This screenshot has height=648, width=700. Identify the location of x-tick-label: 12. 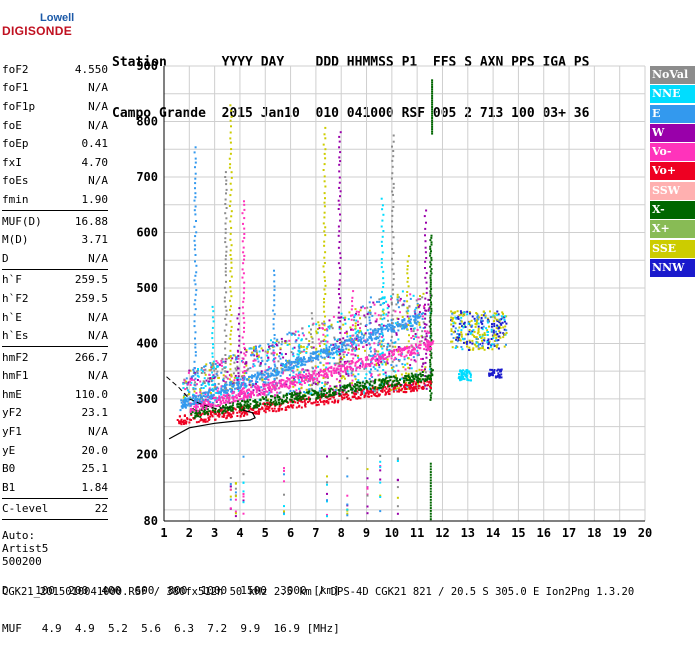
(442, 533).